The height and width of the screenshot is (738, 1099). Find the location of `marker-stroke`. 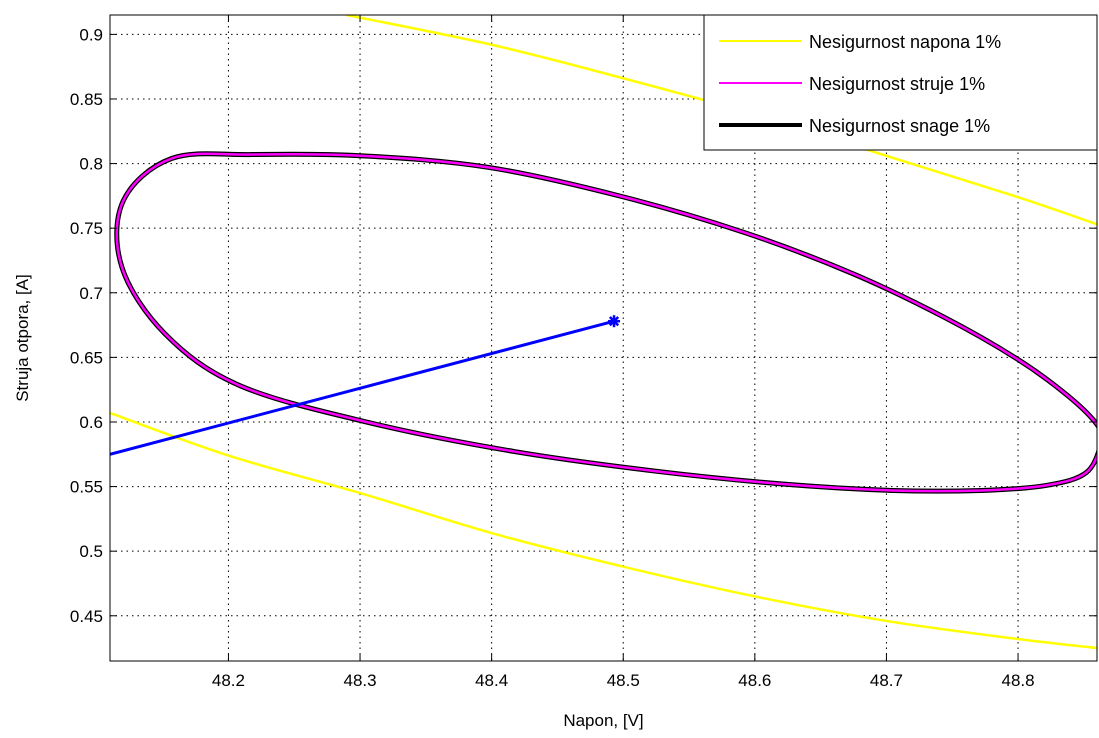

marker-stroke is located at coordinates (614, 321).